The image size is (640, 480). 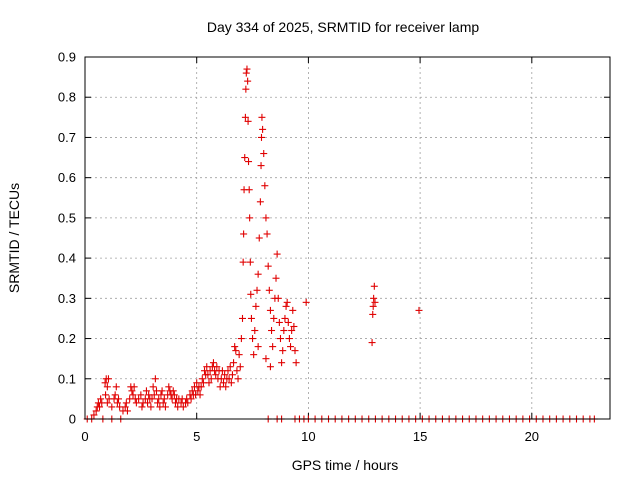 What do you see at coordinates (308, 436) in the screenshot?
I see `x-tick-label: 10` at bounding box center [308, 436].